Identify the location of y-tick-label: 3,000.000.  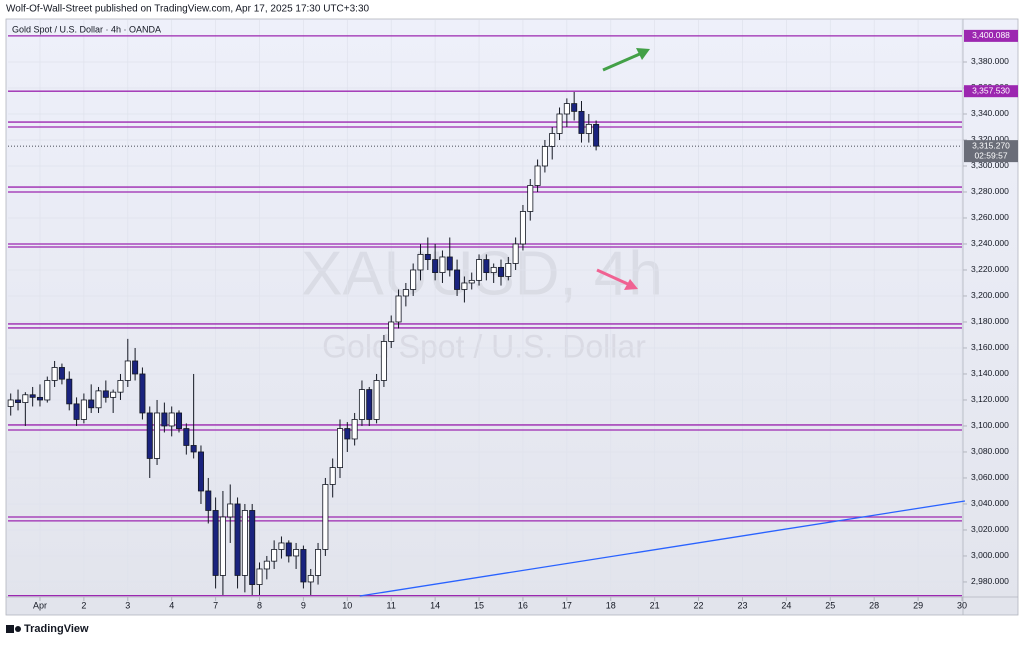
(990, 555).